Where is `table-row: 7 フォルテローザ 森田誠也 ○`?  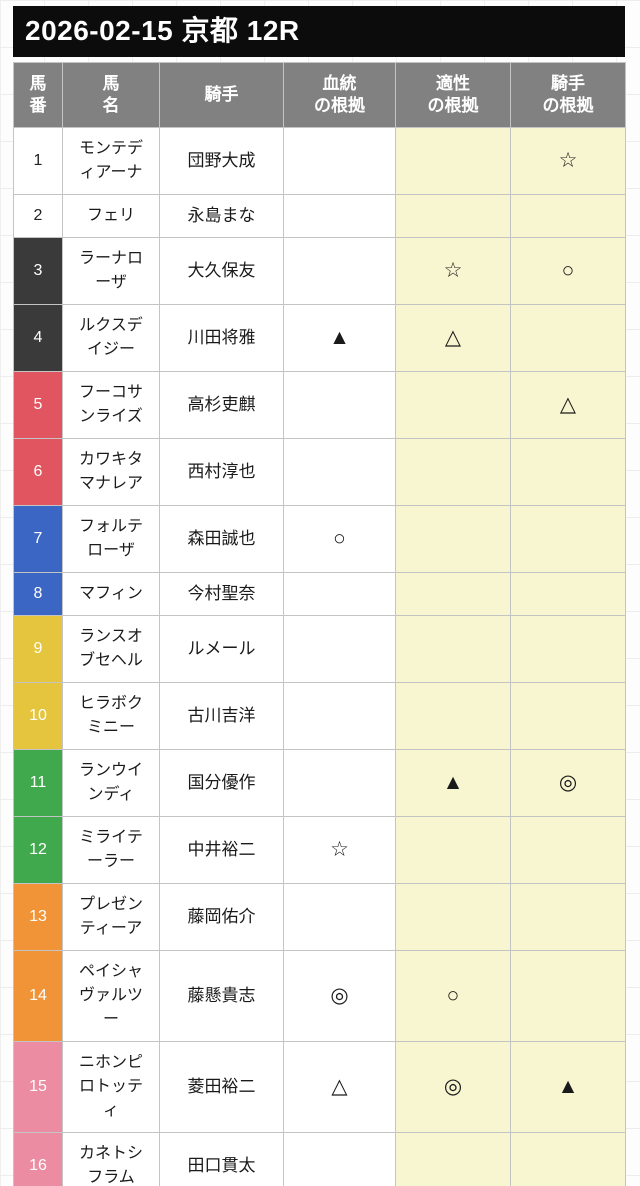
table-row: 7 フォルテローザ 森田誠也 ○ is located at coordinates (319, 539).